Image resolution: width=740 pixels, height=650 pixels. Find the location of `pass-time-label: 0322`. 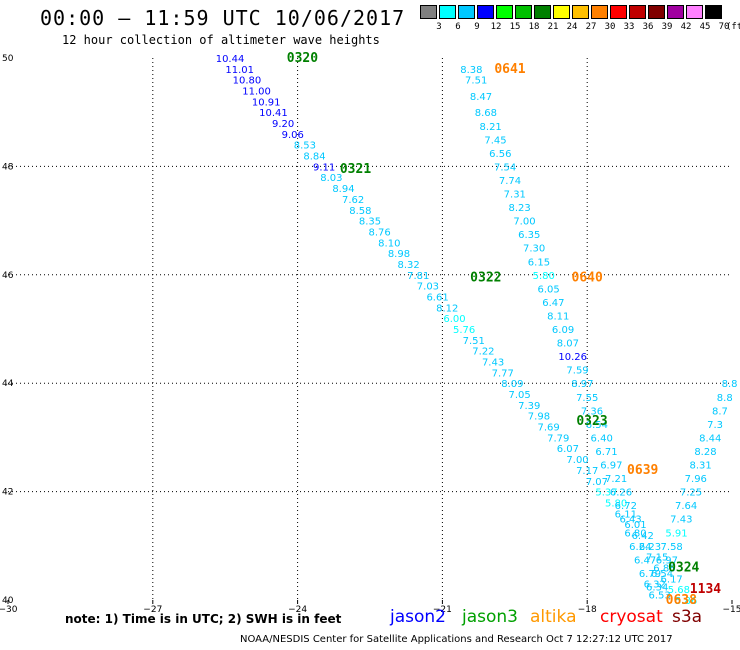

pass-time-label: 0322 is located at coordinates (485, 278).